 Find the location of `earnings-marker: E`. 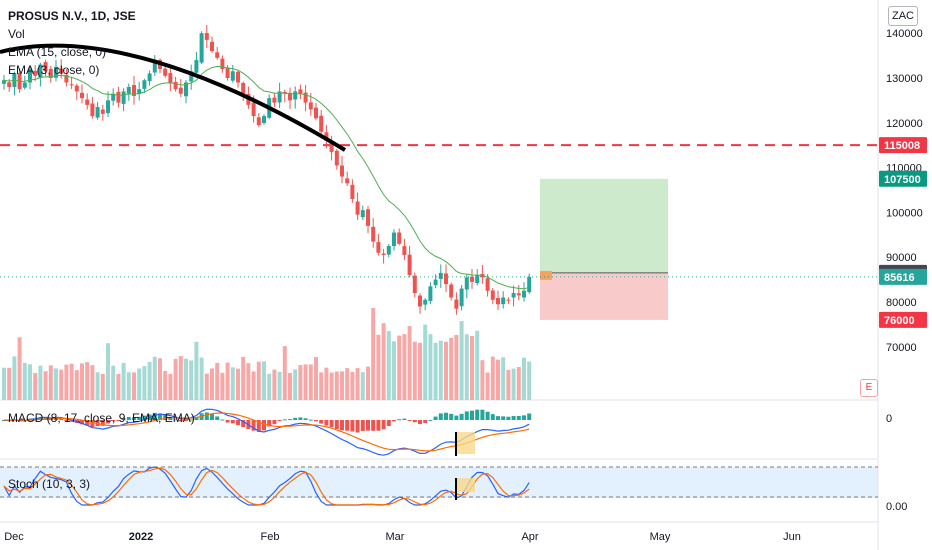

earnings-marker: E is located at coordinates (869, 388).